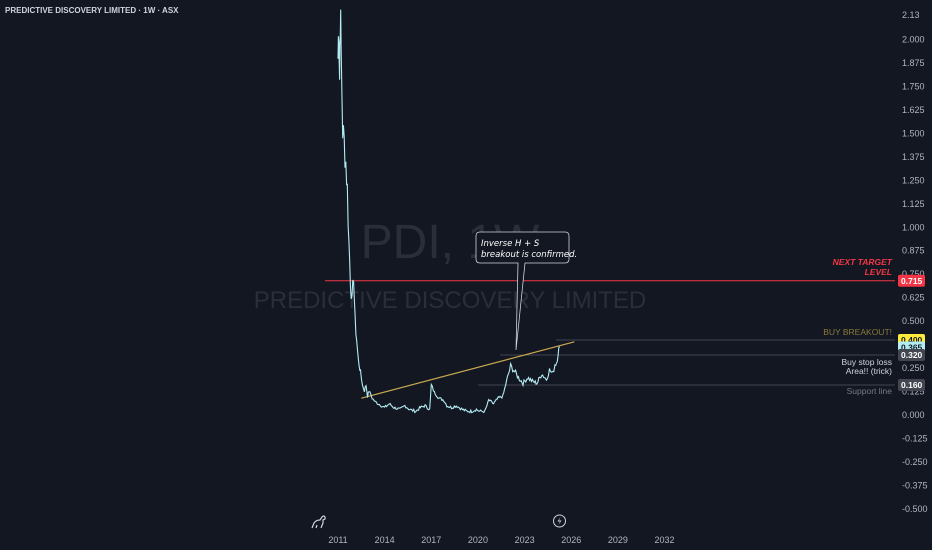 The image size is (932, 550). What do you see at coordinates (478, 540) in the screenshot?
I see `x-tick-label: 2020` at bounding box center [478, 540].